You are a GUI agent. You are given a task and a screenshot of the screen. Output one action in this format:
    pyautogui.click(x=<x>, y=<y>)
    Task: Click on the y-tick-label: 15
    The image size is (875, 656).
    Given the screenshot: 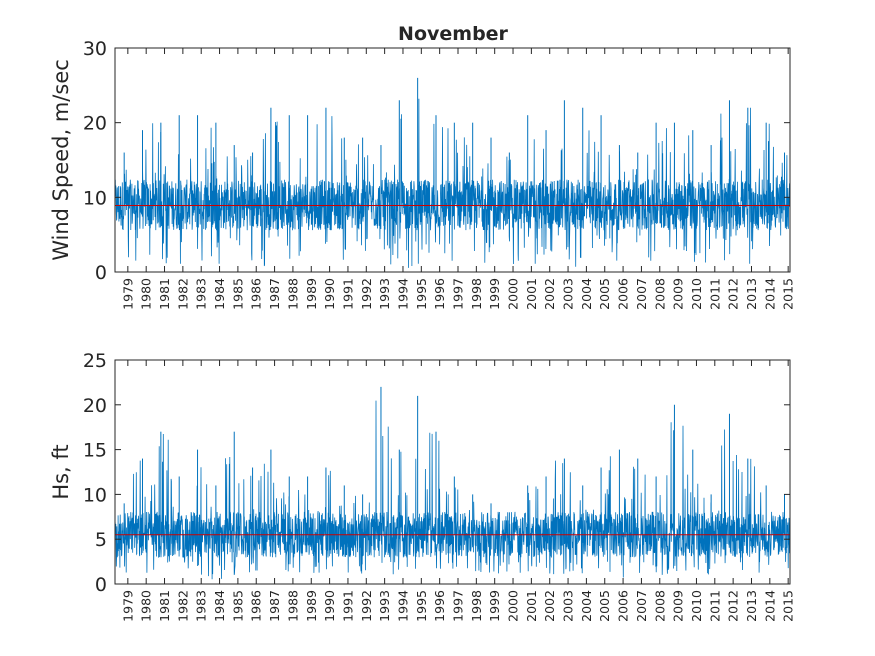 What is the action you would take?
    pyautogui.click(x=95, y=451)
    